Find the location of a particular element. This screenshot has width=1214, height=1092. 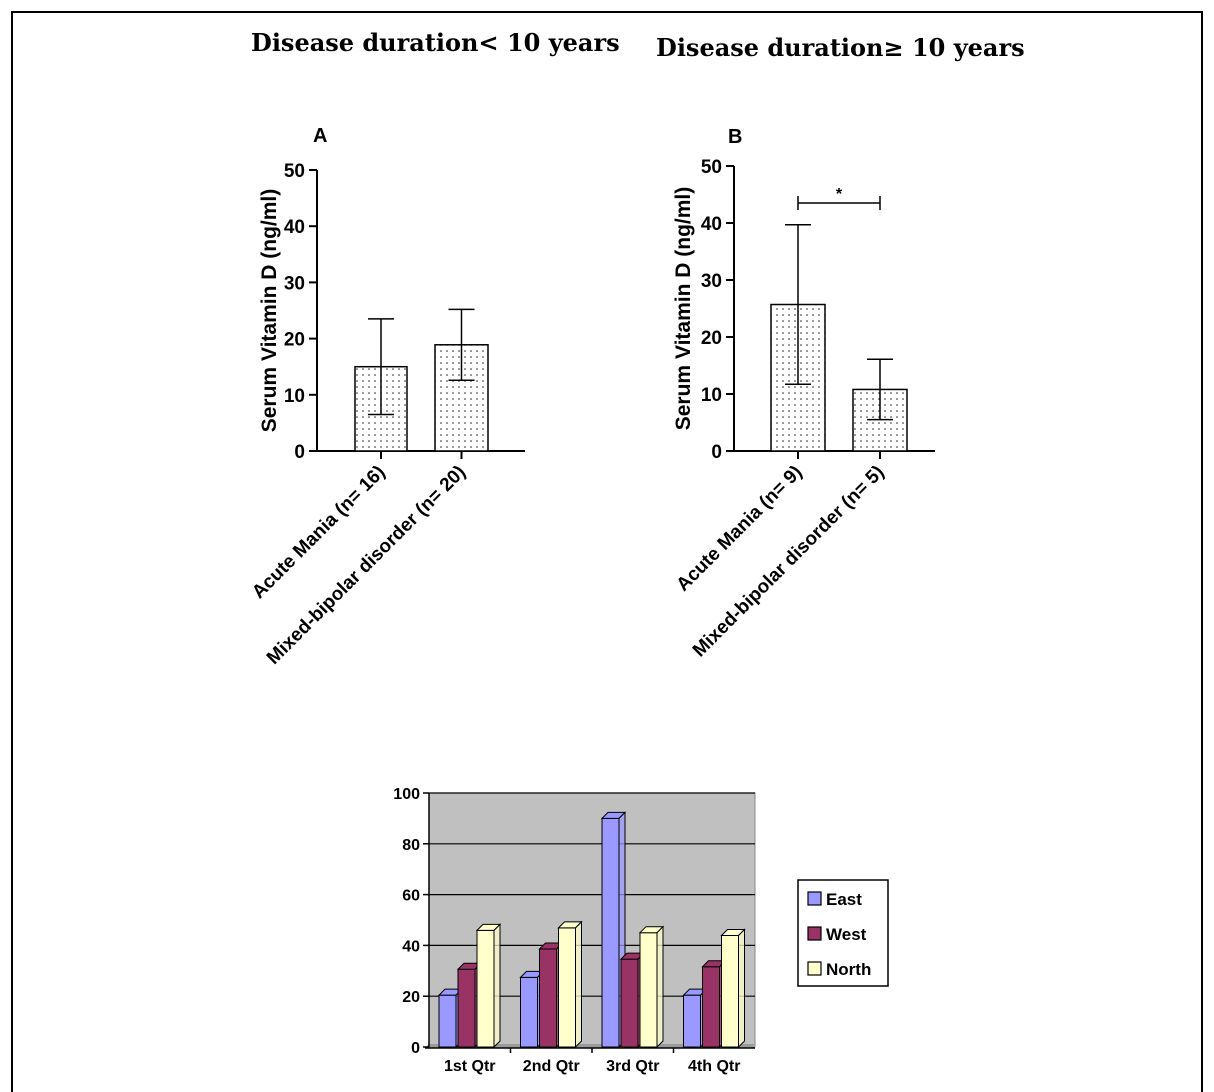

x-tick-label: 3rd Qtr is located at coordinates (632, 1066).